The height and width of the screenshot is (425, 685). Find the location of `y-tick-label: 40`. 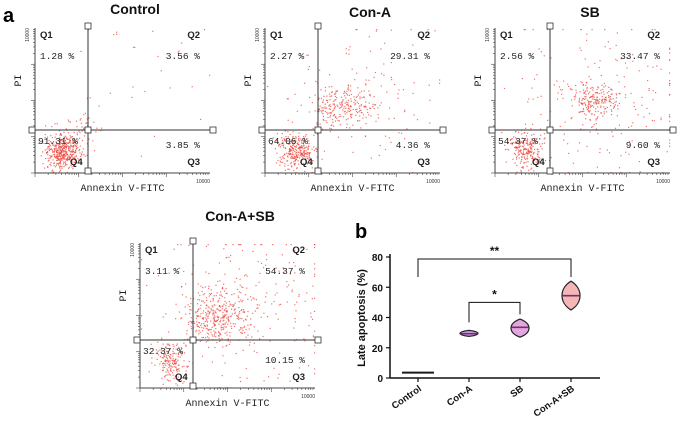

y-tick-label: 40 is located at coordinates (378, 319).